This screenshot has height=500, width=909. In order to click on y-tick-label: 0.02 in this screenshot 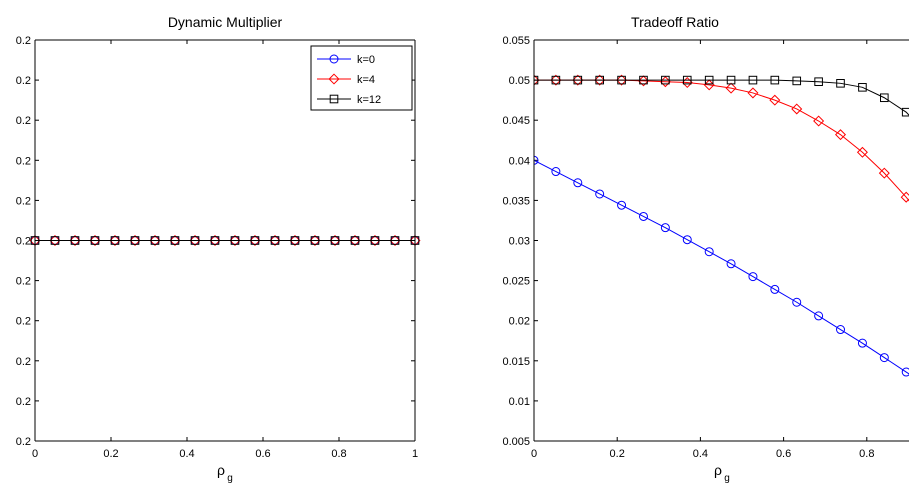, I will do `click(519, 322)`.